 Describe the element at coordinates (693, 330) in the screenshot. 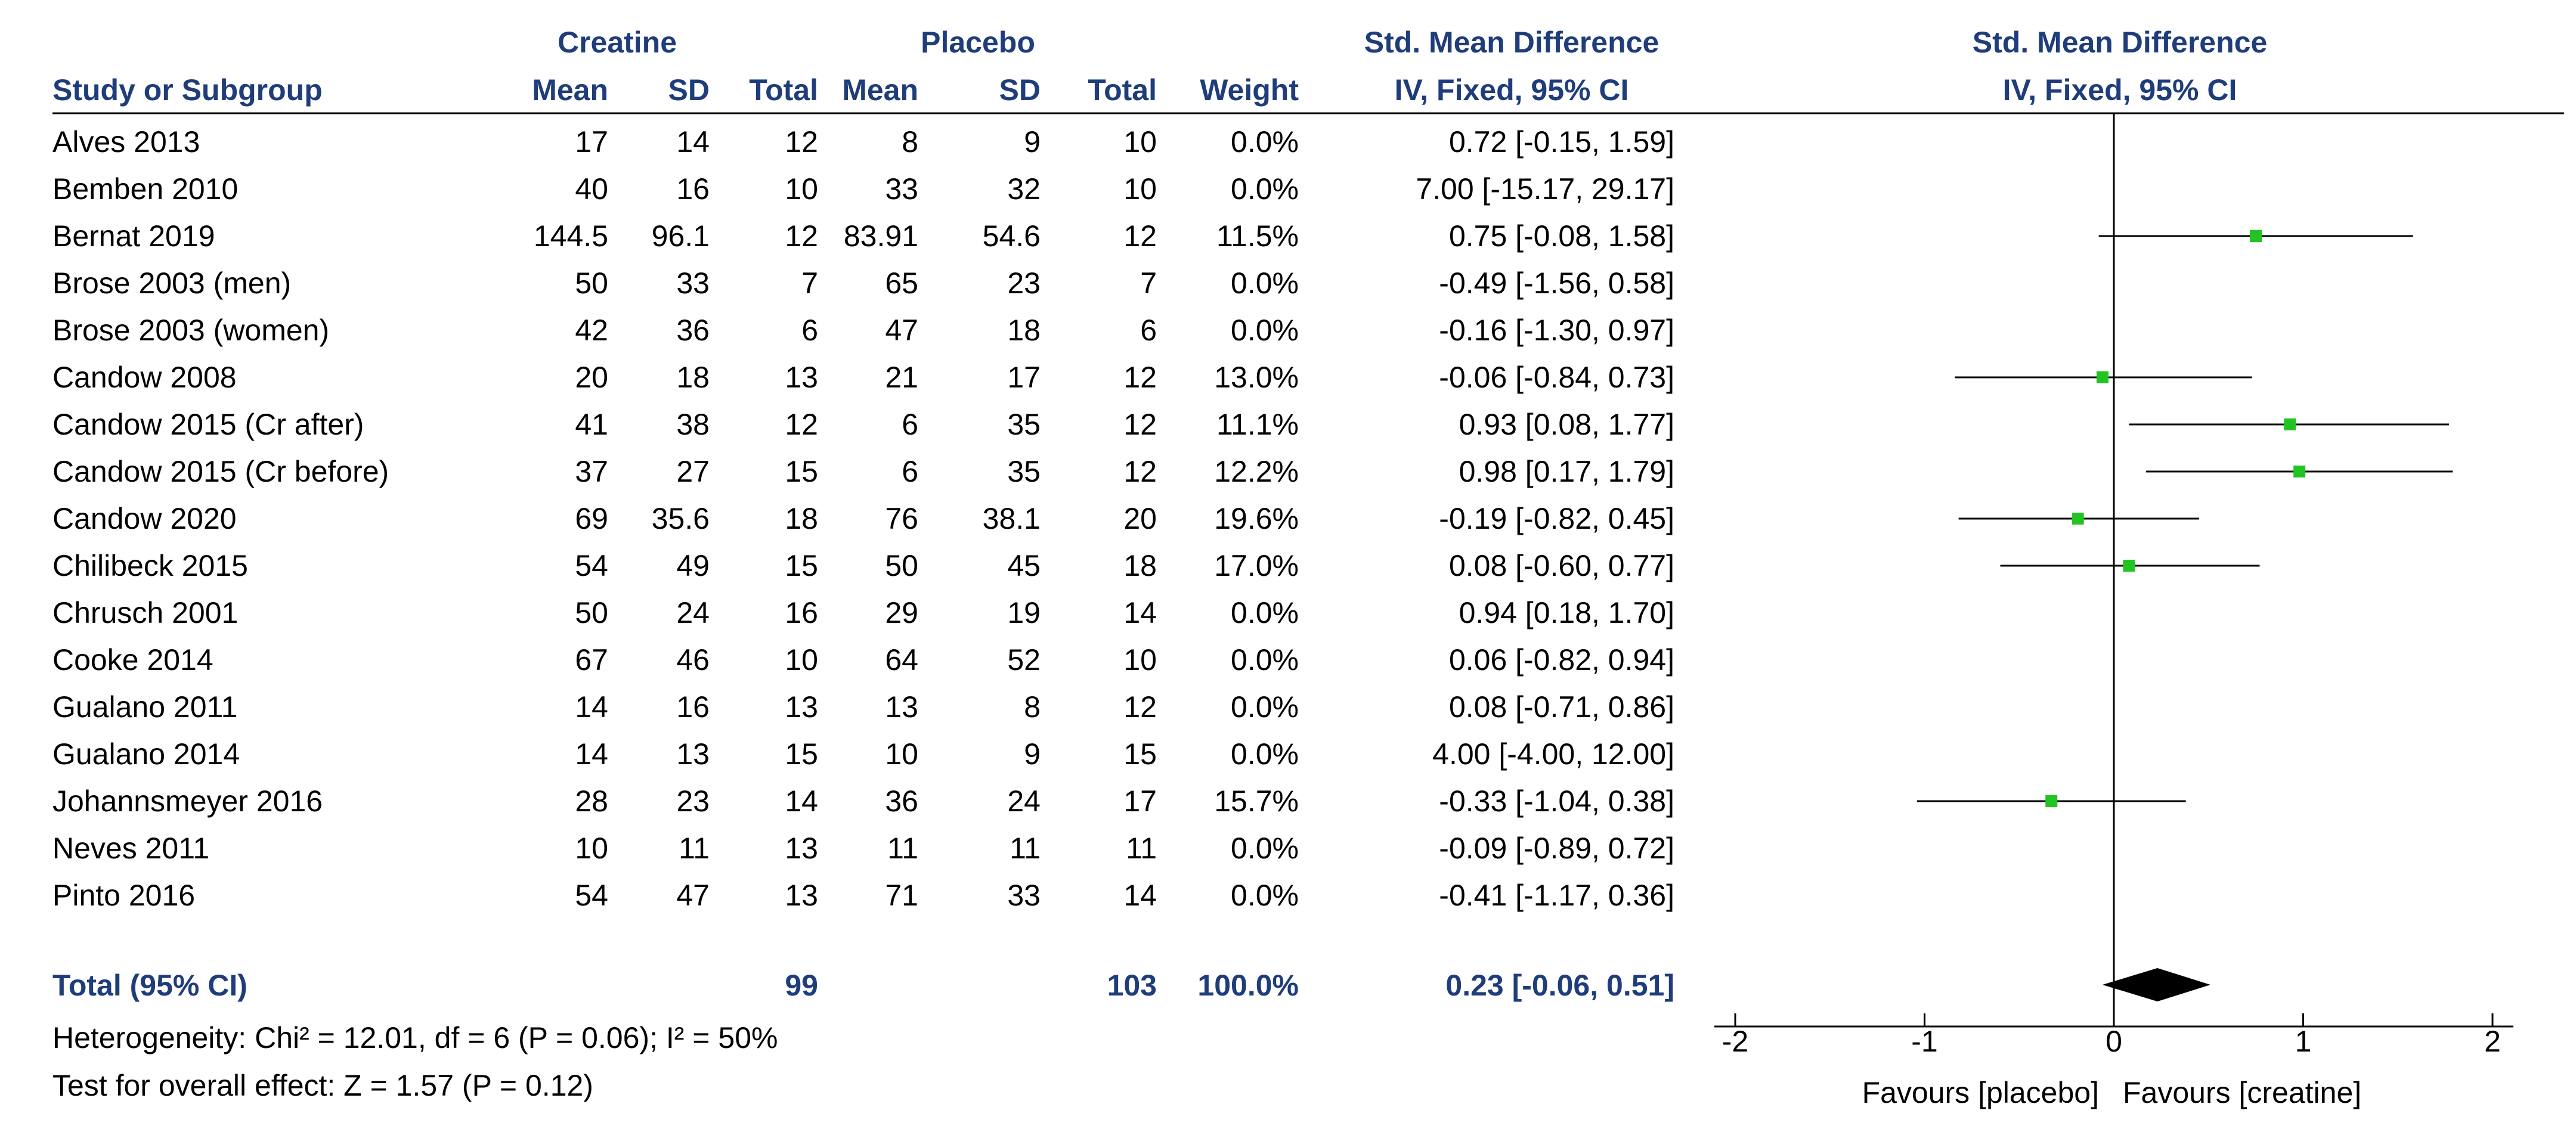

I see `sd-creatine: 36` at that location.